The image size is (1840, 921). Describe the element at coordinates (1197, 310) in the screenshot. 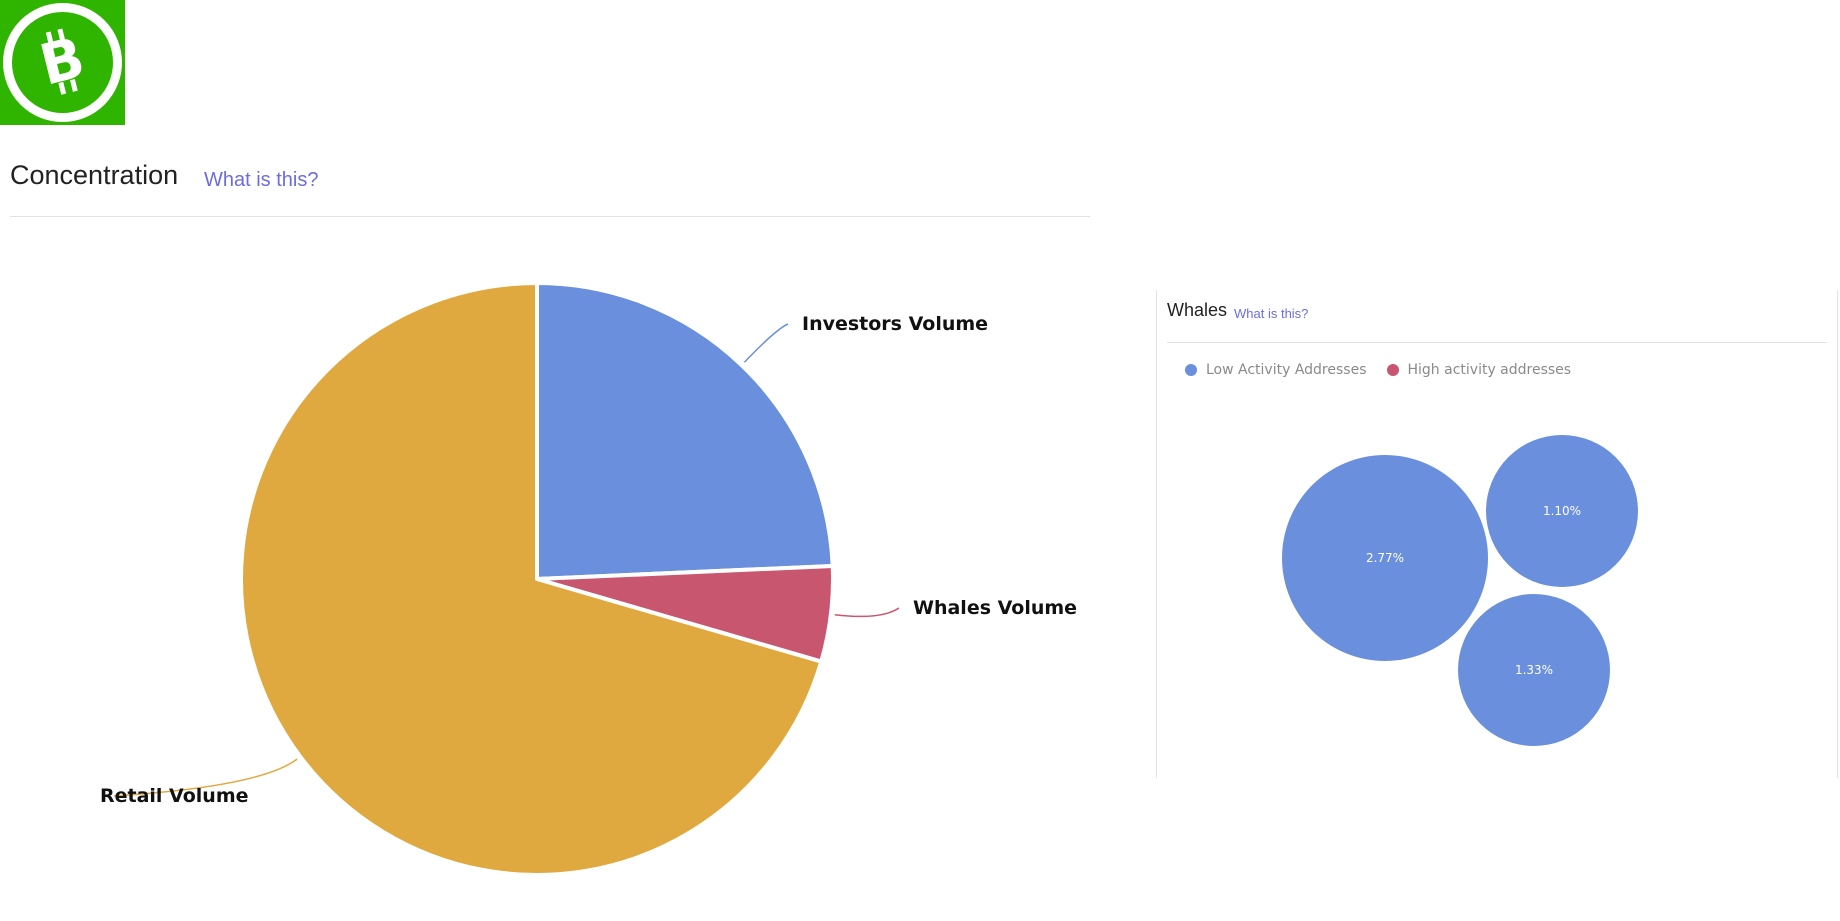

I see `whales-title: Whales` at that location.